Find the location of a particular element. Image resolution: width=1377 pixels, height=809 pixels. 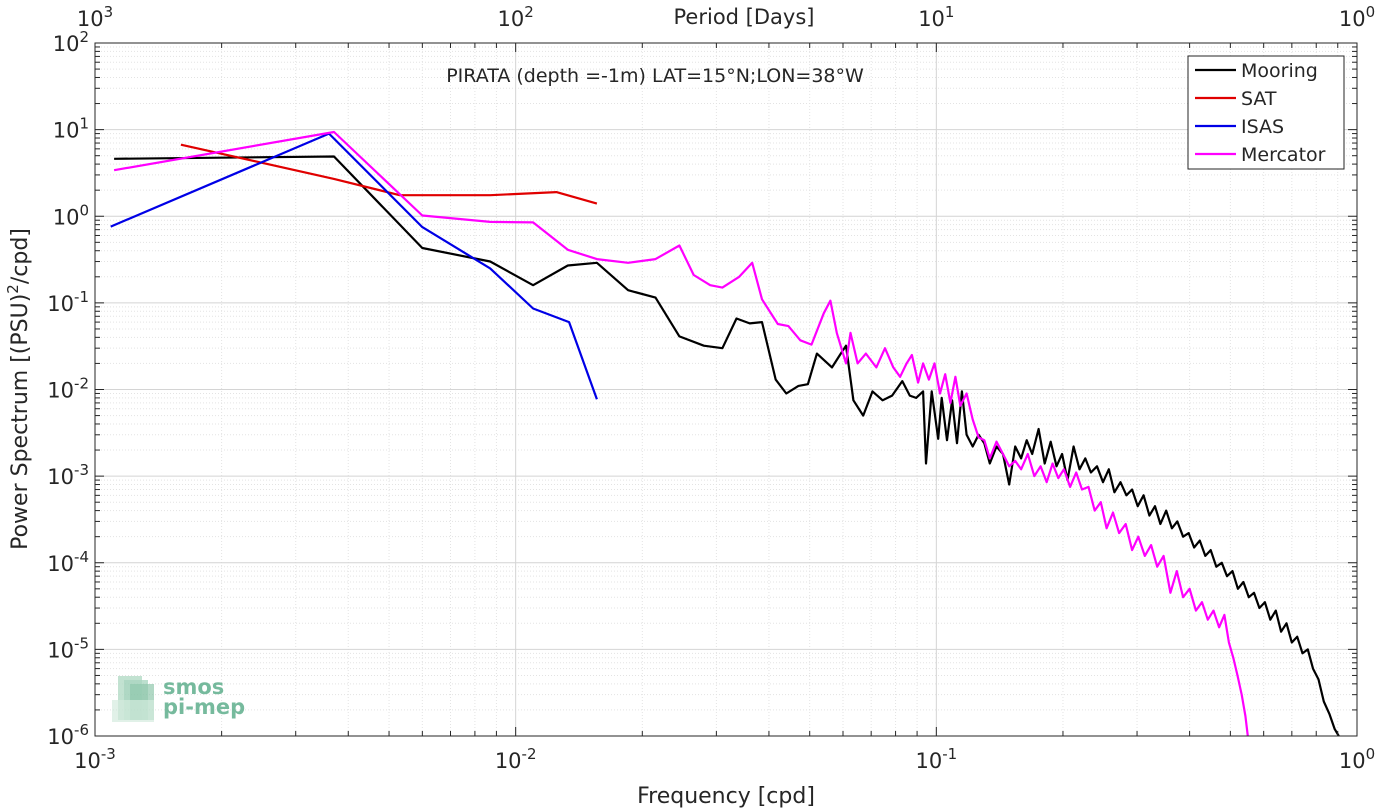

period-tick-label-exponent: 1 is located at coordinates (950, 12).